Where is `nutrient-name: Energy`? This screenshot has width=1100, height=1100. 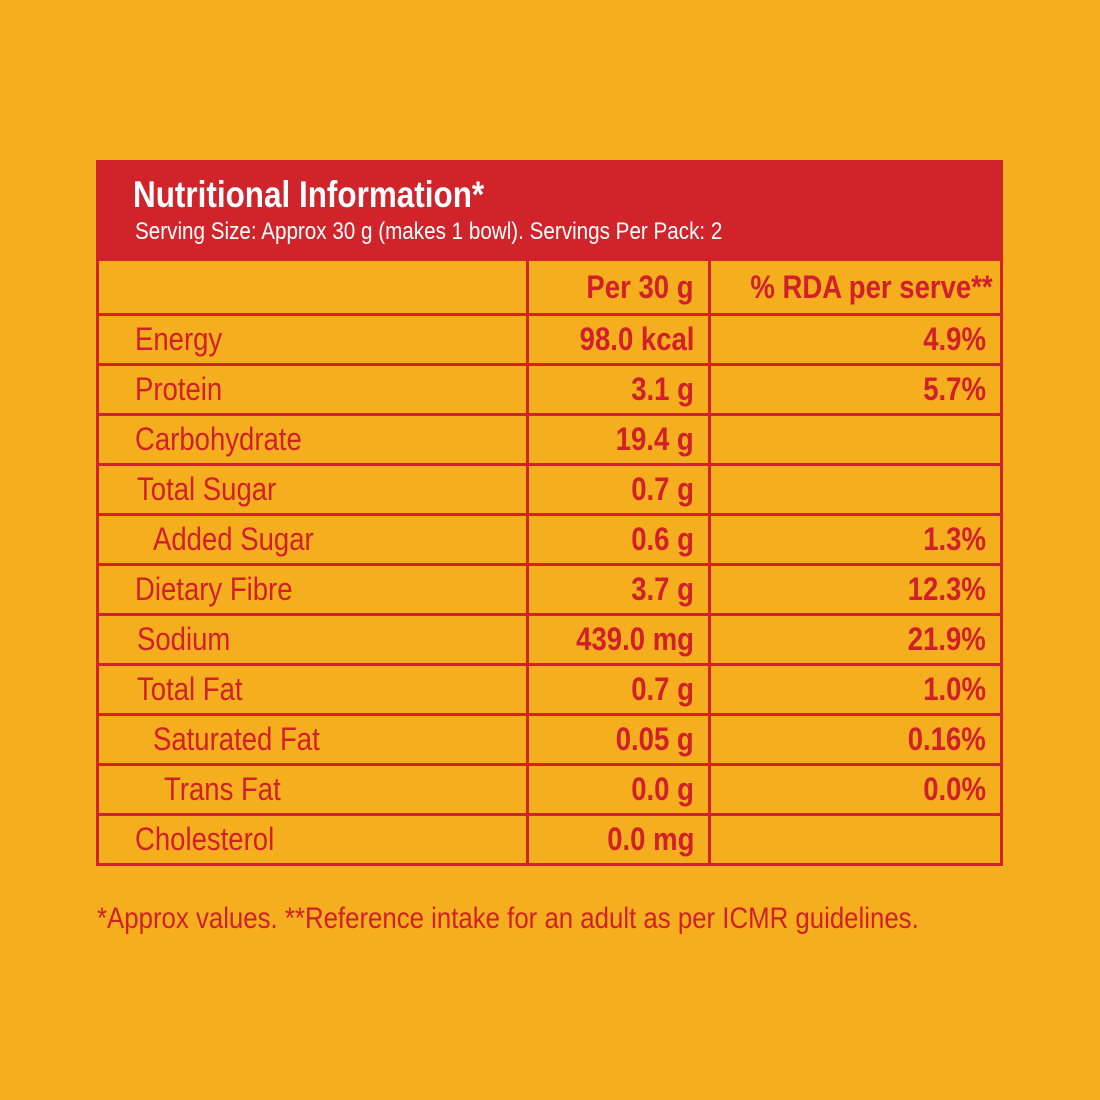 nutrient-name: Energy is located at coordinates (312, 339).